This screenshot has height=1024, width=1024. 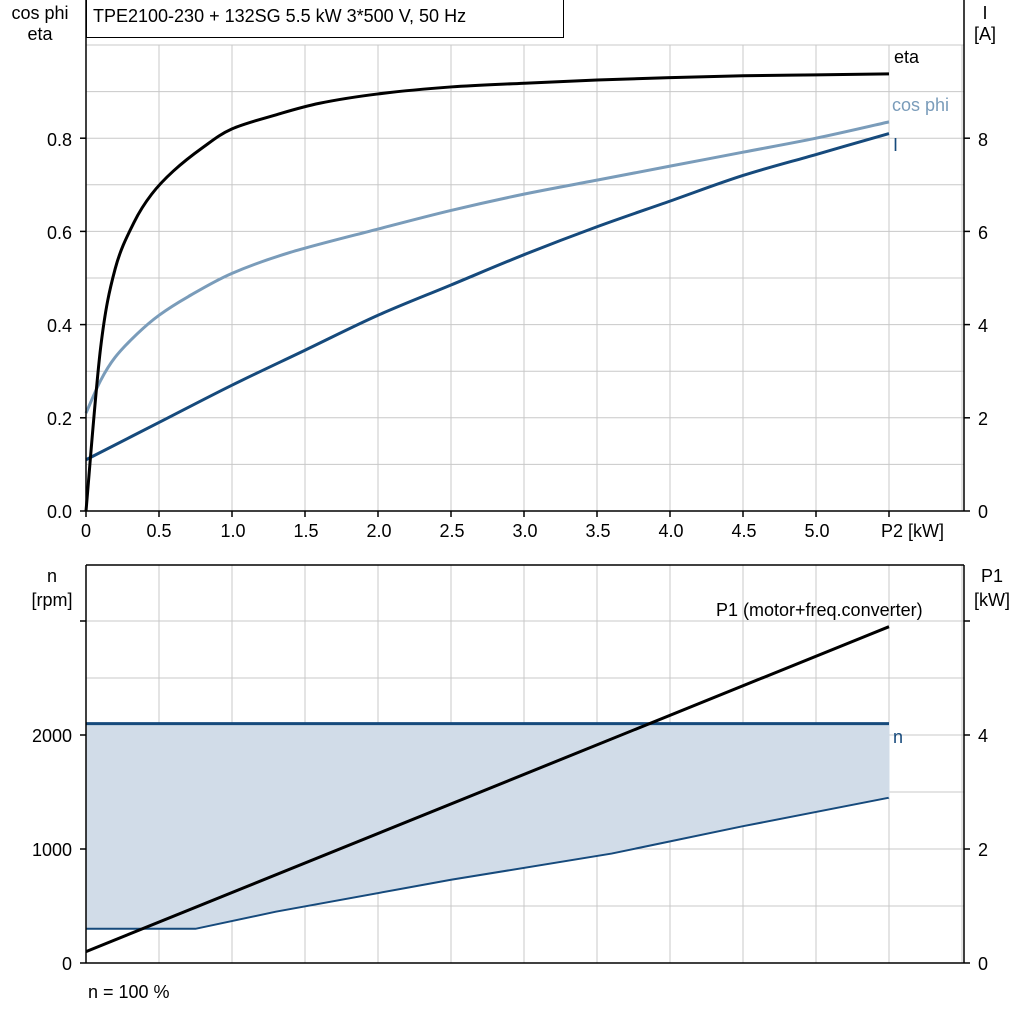 I want to click on top-right-axis-label-1: I, so click(x=985, y=13).